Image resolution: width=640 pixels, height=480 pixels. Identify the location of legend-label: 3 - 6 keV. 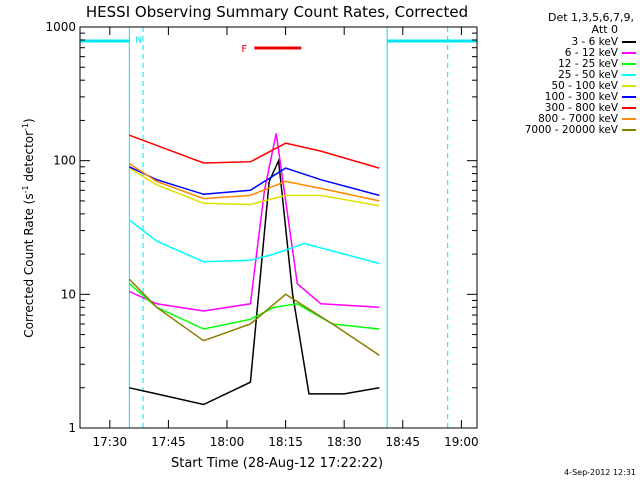
(594, 41).